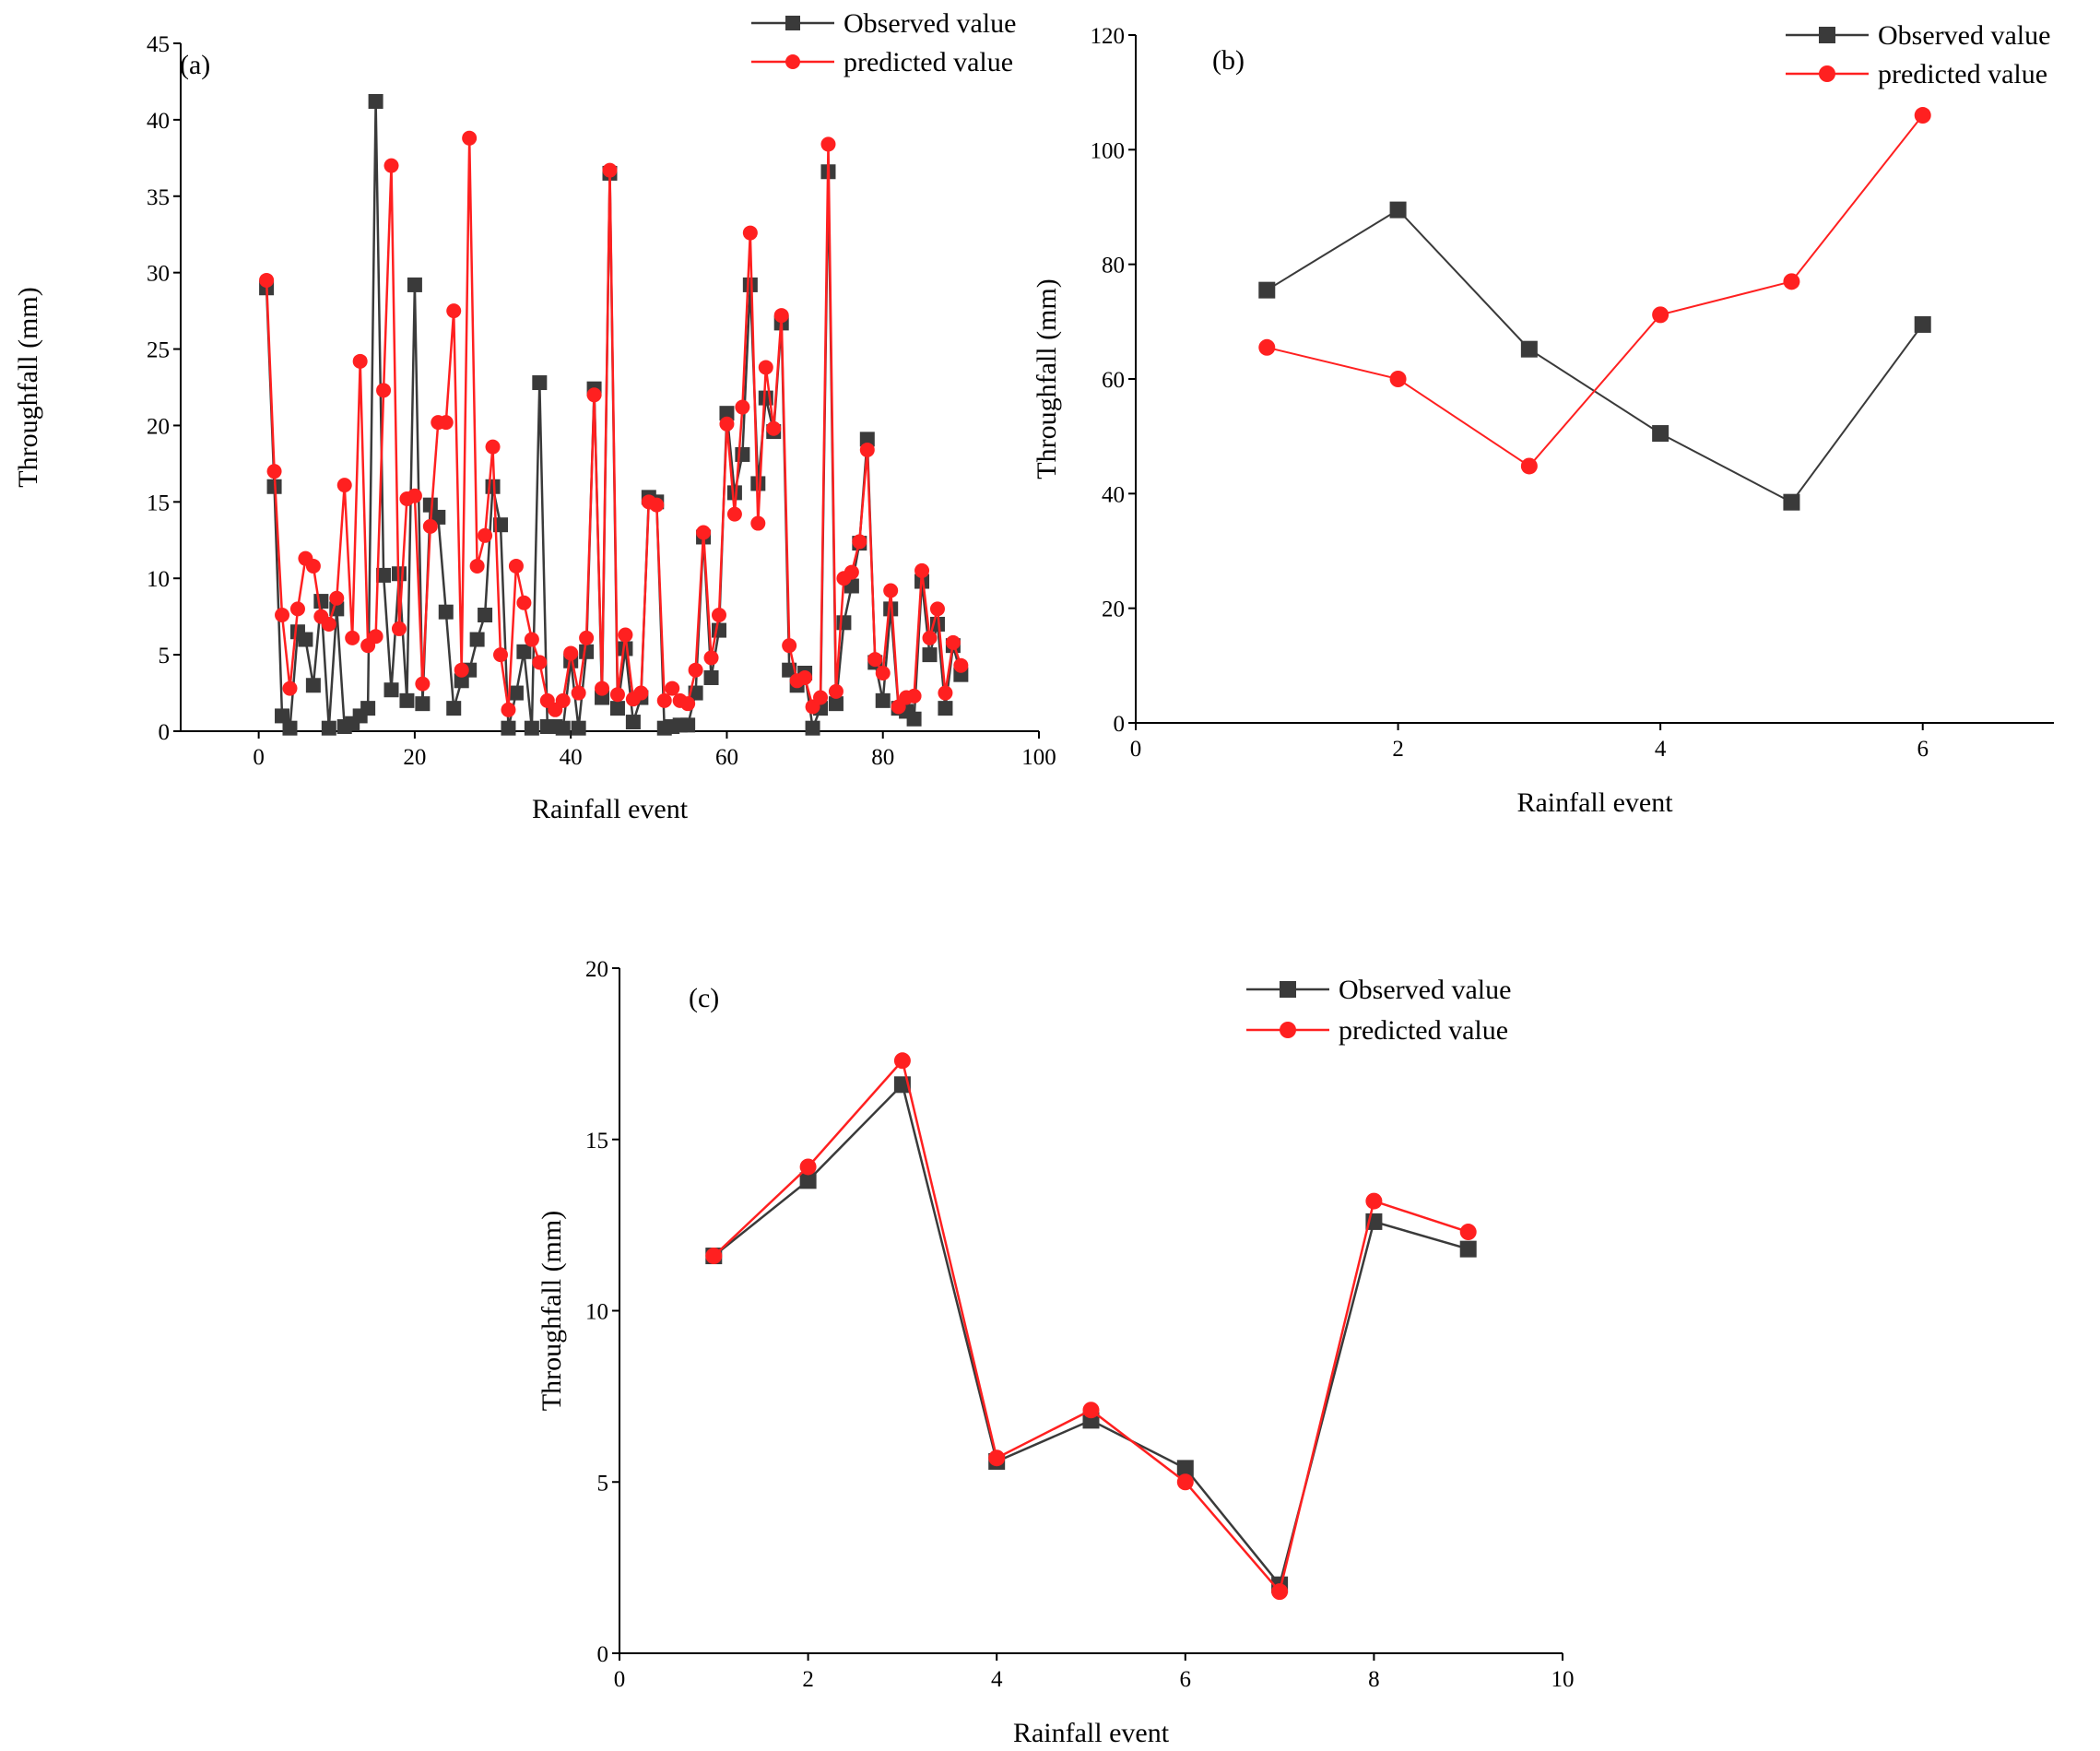 This screenshot has height=1751, width=2100. I want to click on series-line, so click(1595, 290).